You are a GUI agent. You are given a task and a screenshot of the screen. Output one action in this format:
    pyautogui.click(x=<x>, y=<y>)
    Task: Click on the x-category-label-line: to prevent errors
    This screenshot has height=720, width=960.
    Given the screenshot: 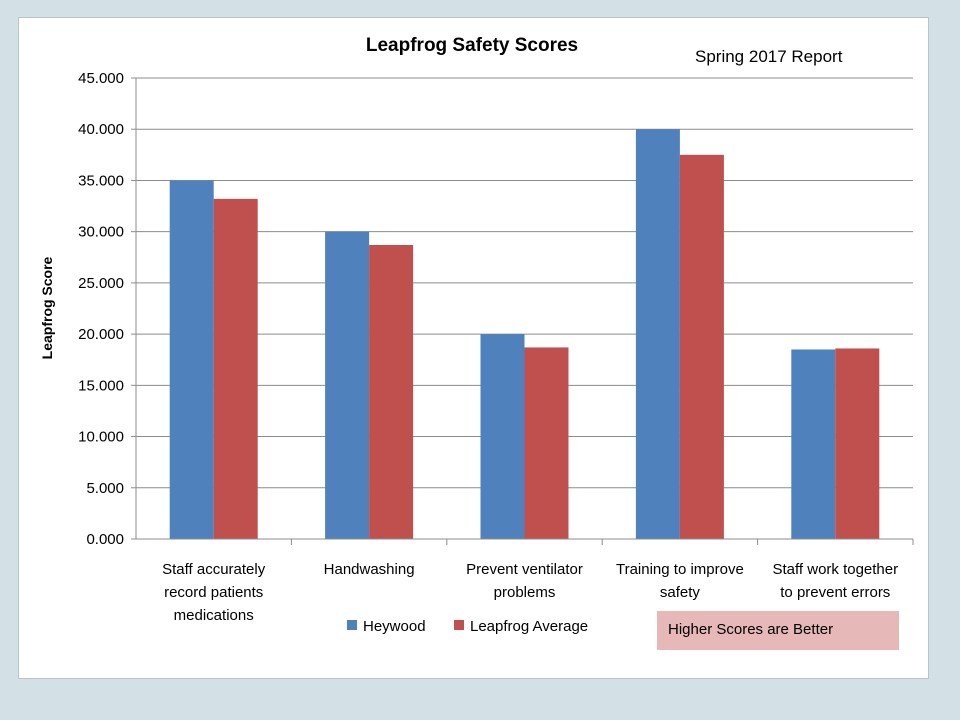 What is the action you would take?
    pyautogui.click(x=835, y=592)
    